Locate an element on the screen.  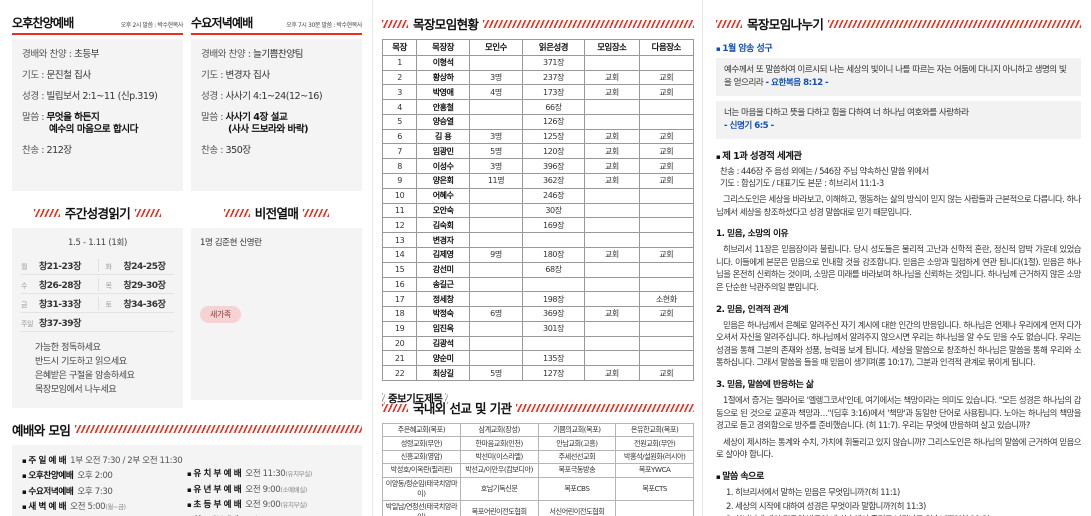
lesson-section-heading: 1. 믿음, 소망의 이유 is located at coordinates (752, 234).